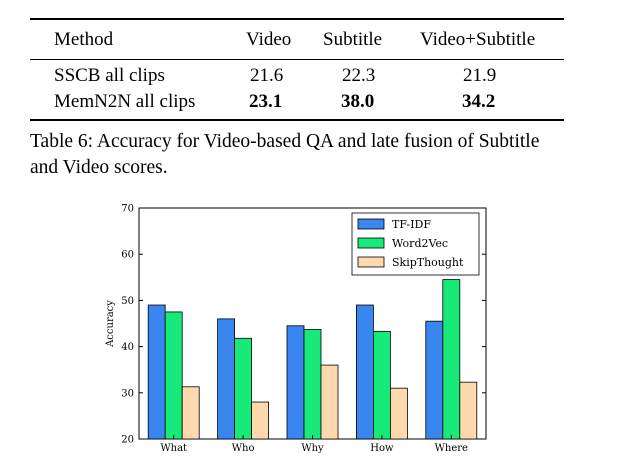  I want to click on header-method: Method, so click(84, 39).